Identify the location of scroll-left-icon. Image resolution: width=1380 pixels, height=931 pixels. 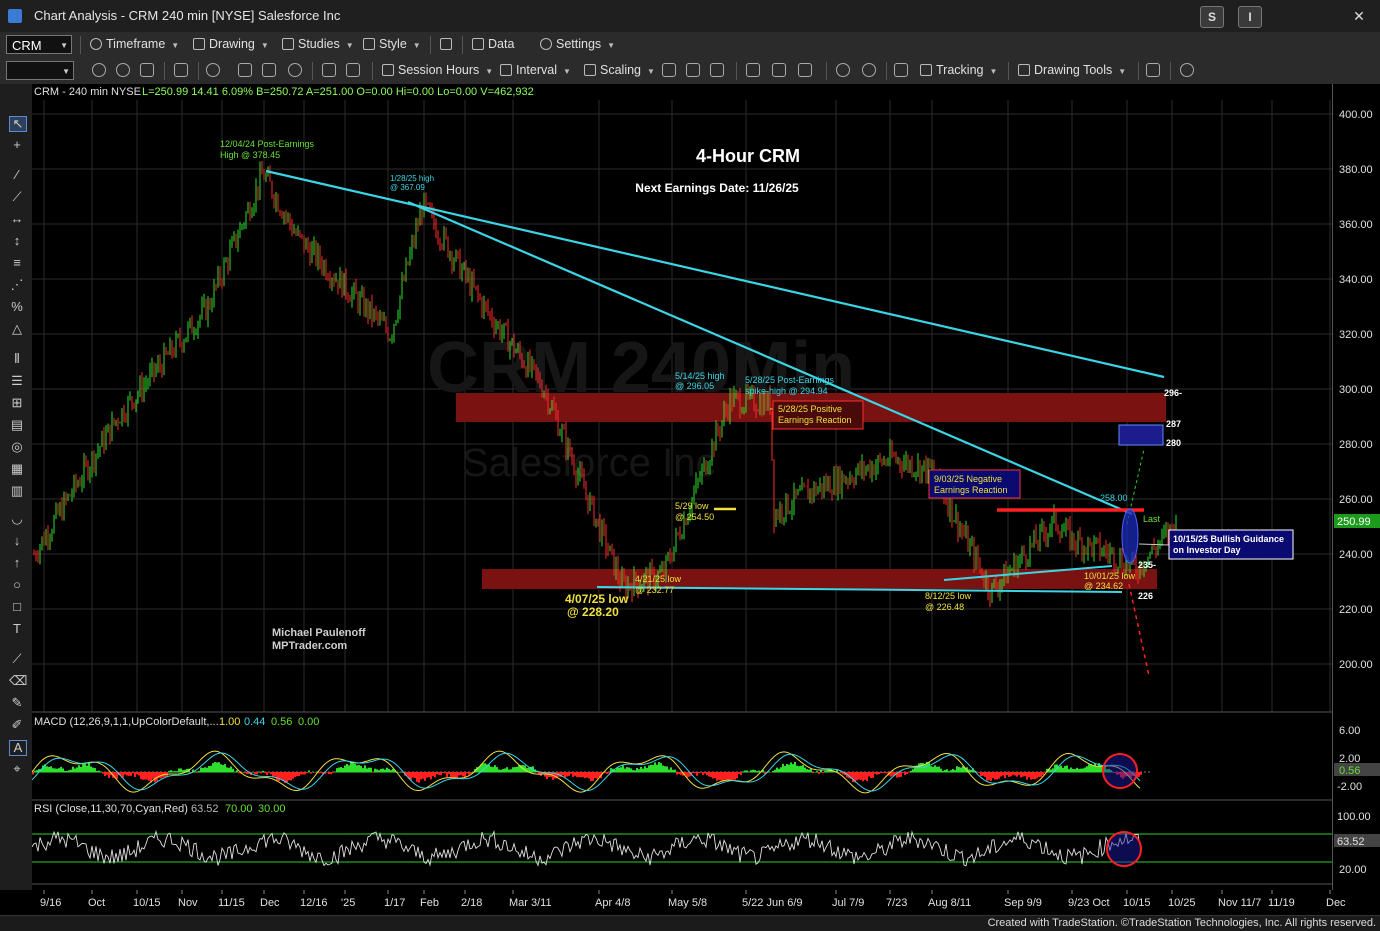
(779, 70).